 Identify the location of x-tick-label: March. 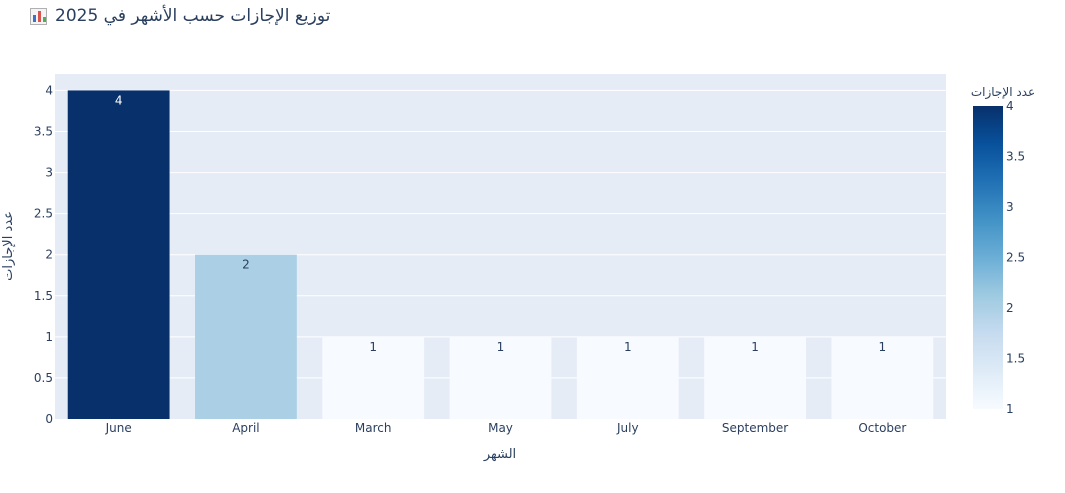
(373, 428).